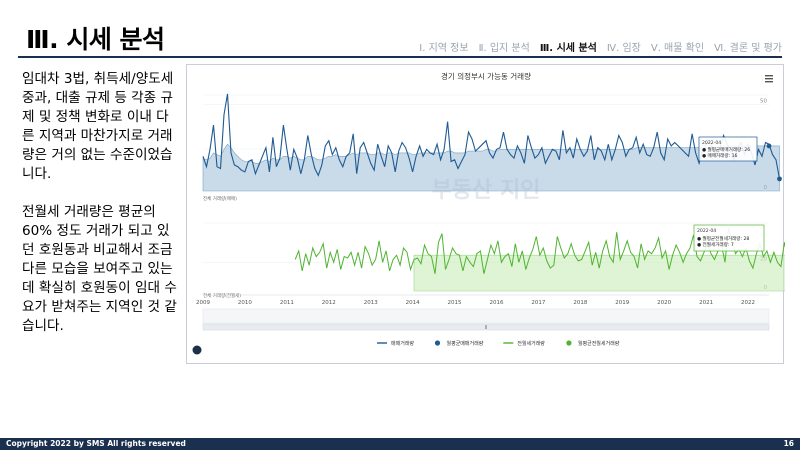  Describe the element at coordinates (623, 48) in the screenshot. I see `tab-site-visit: Ⅳ. 임장` at that location.